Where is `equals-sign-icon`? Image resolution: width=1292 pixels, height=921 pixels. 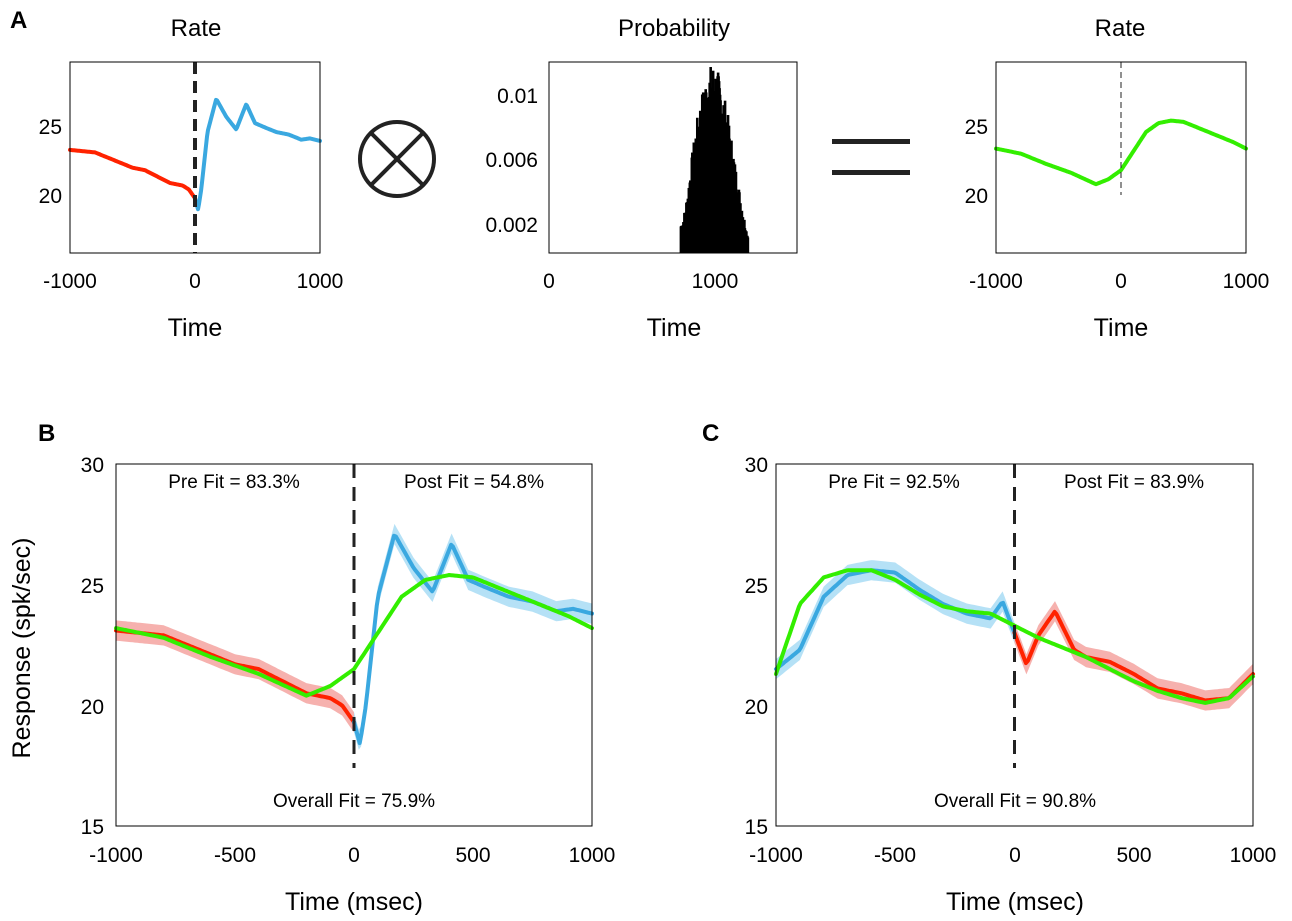
equals-sign-icon is located at coordinates (871, 157).